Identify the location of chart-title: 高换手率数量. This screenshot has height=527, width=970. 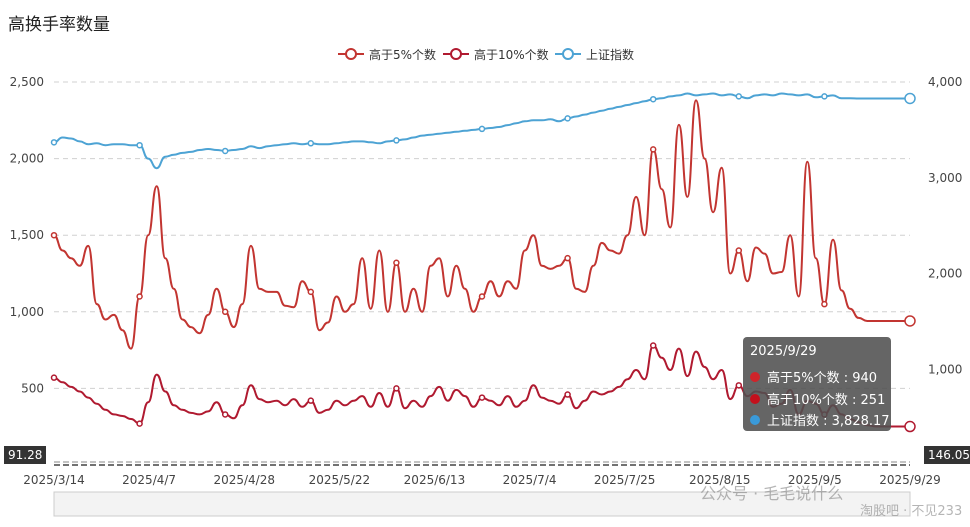
(59, 25).